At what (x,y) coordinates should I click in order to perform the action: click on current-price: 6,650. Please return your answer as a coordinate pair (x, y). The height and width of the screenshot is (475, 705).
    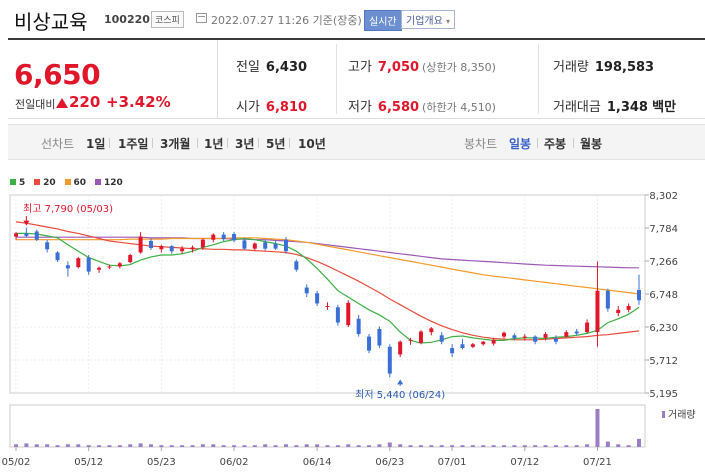
    Looking at the image, I should click on (57, 74).